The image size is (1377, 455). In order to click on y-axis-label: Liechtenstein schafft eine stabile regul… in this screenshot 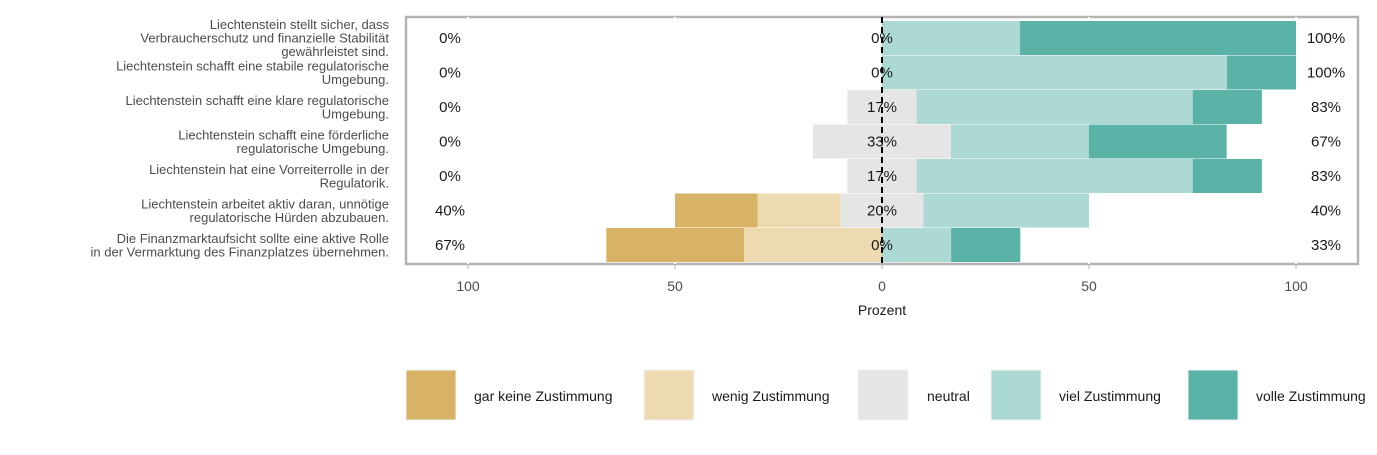, I will do `click(252, 65)`.